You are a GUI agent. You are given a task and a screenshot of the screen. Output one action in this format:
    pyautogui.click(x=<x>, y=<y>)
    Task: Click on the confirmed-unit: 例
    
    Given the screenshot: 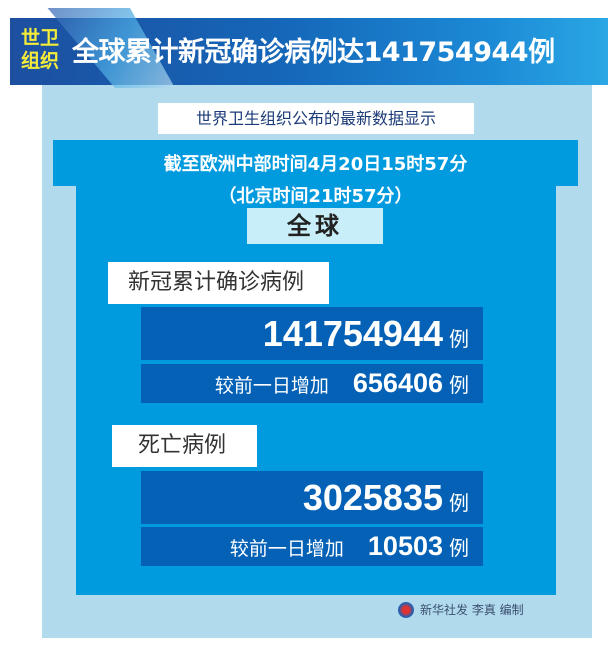 What is the action you would take?
    pyautogui.click(x=459, y=339)
    